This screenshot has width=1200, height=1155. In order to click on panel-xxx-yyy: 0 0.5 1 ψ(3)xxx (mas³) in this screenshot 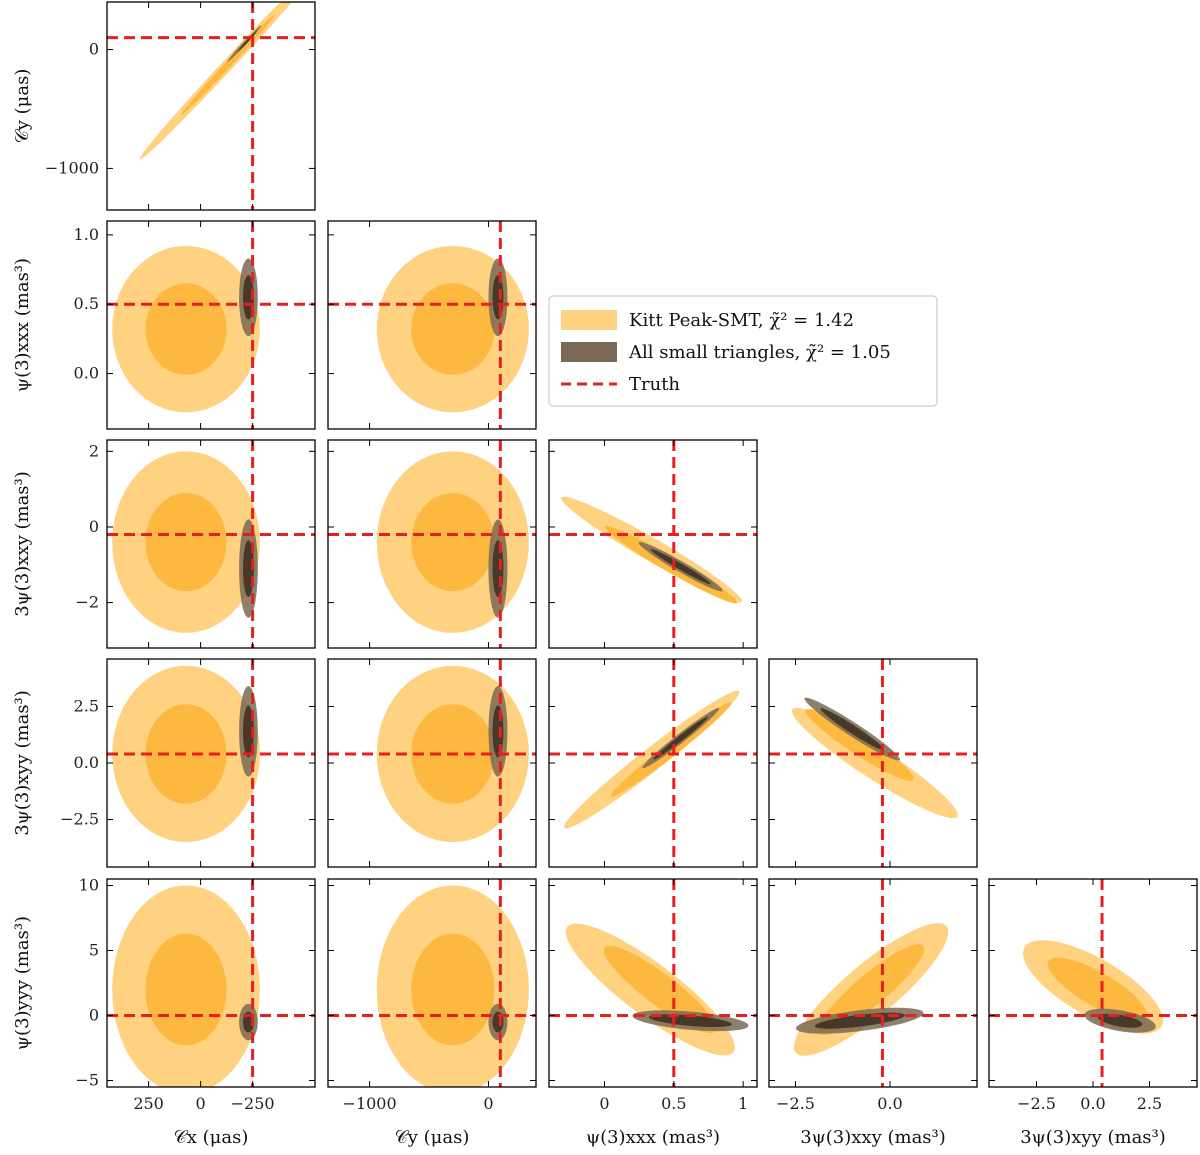, I will do `click(653, 1013)`.